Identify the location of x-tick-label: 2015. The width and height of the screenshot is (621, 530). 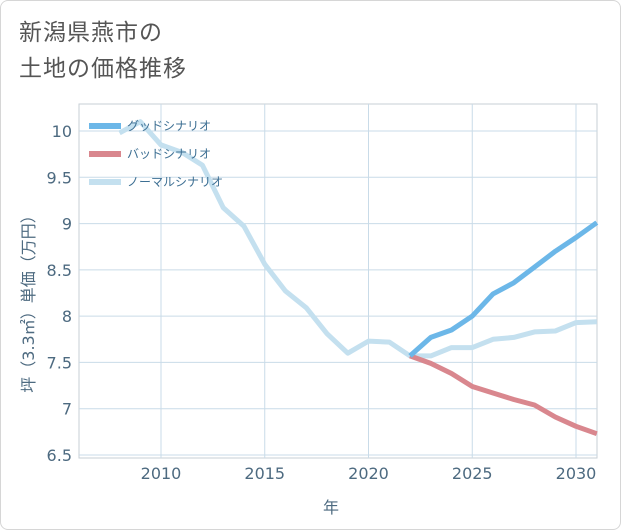
(264, 473).